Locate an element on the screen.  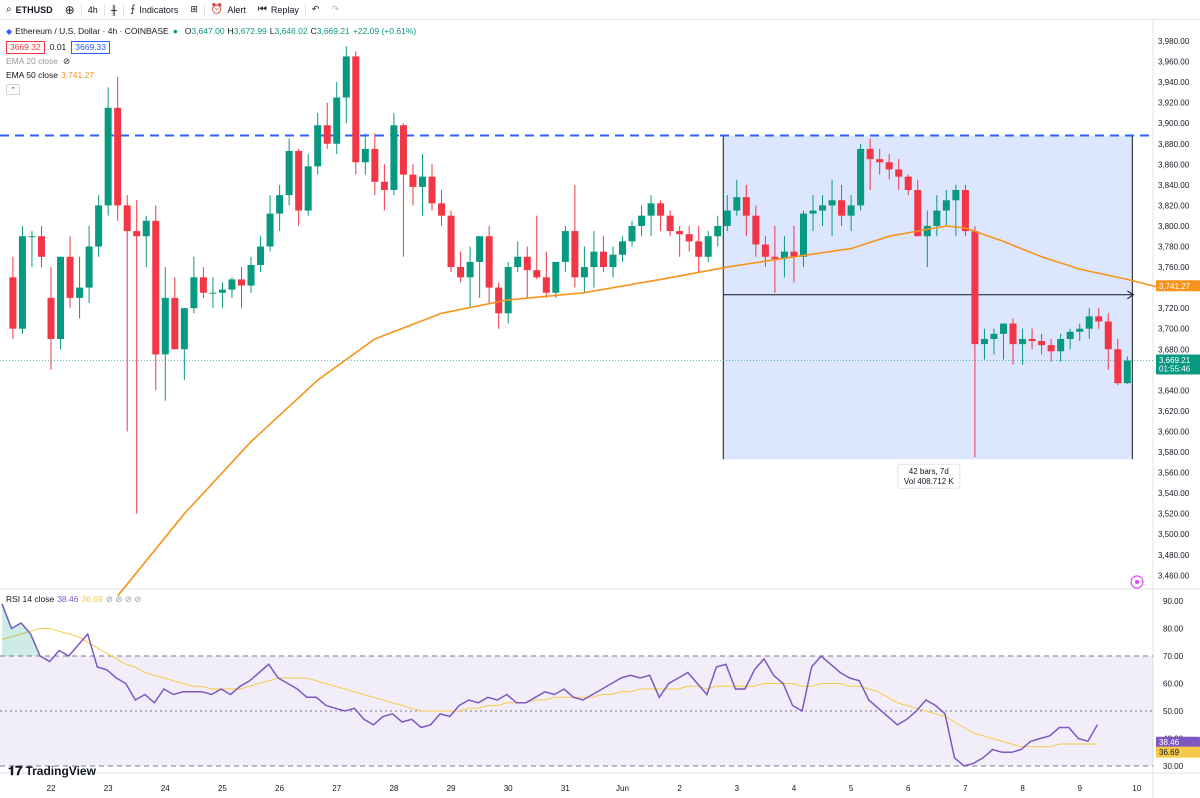
alert-button: ⏰ Alert is located at coordinates (228, 9).